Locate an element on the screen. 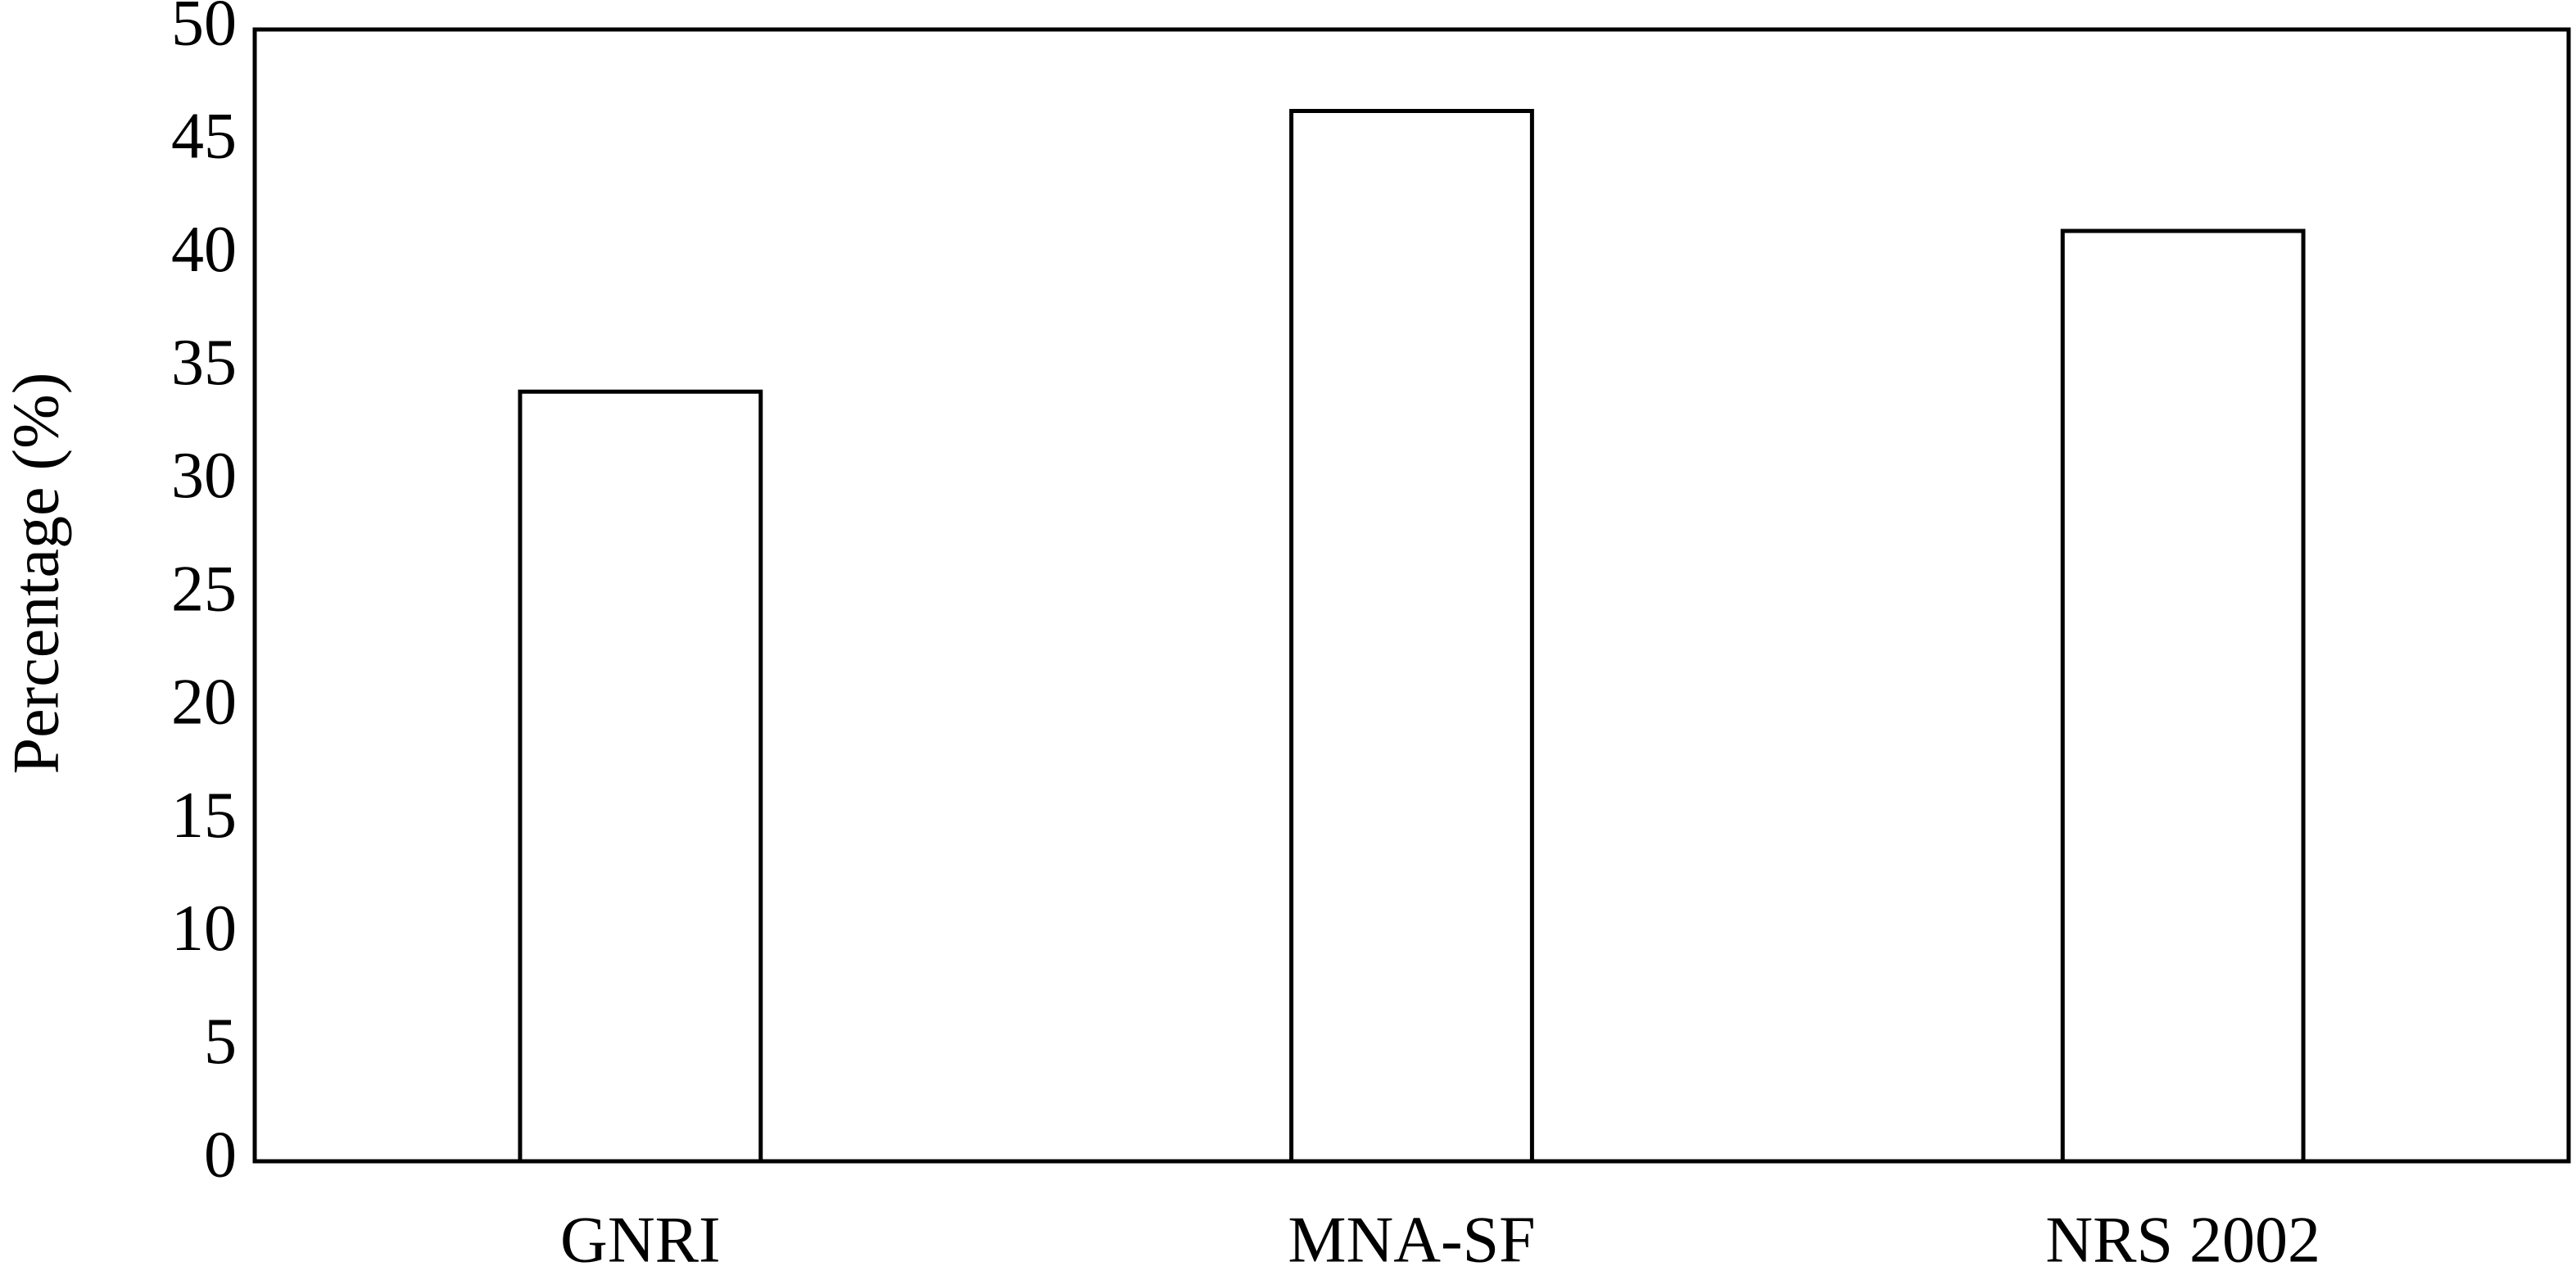 Image resolution: width=2576 pixels, height=1271 pixels. x-tick-label: MNA-SF is located at coordinates (1411, 1237).